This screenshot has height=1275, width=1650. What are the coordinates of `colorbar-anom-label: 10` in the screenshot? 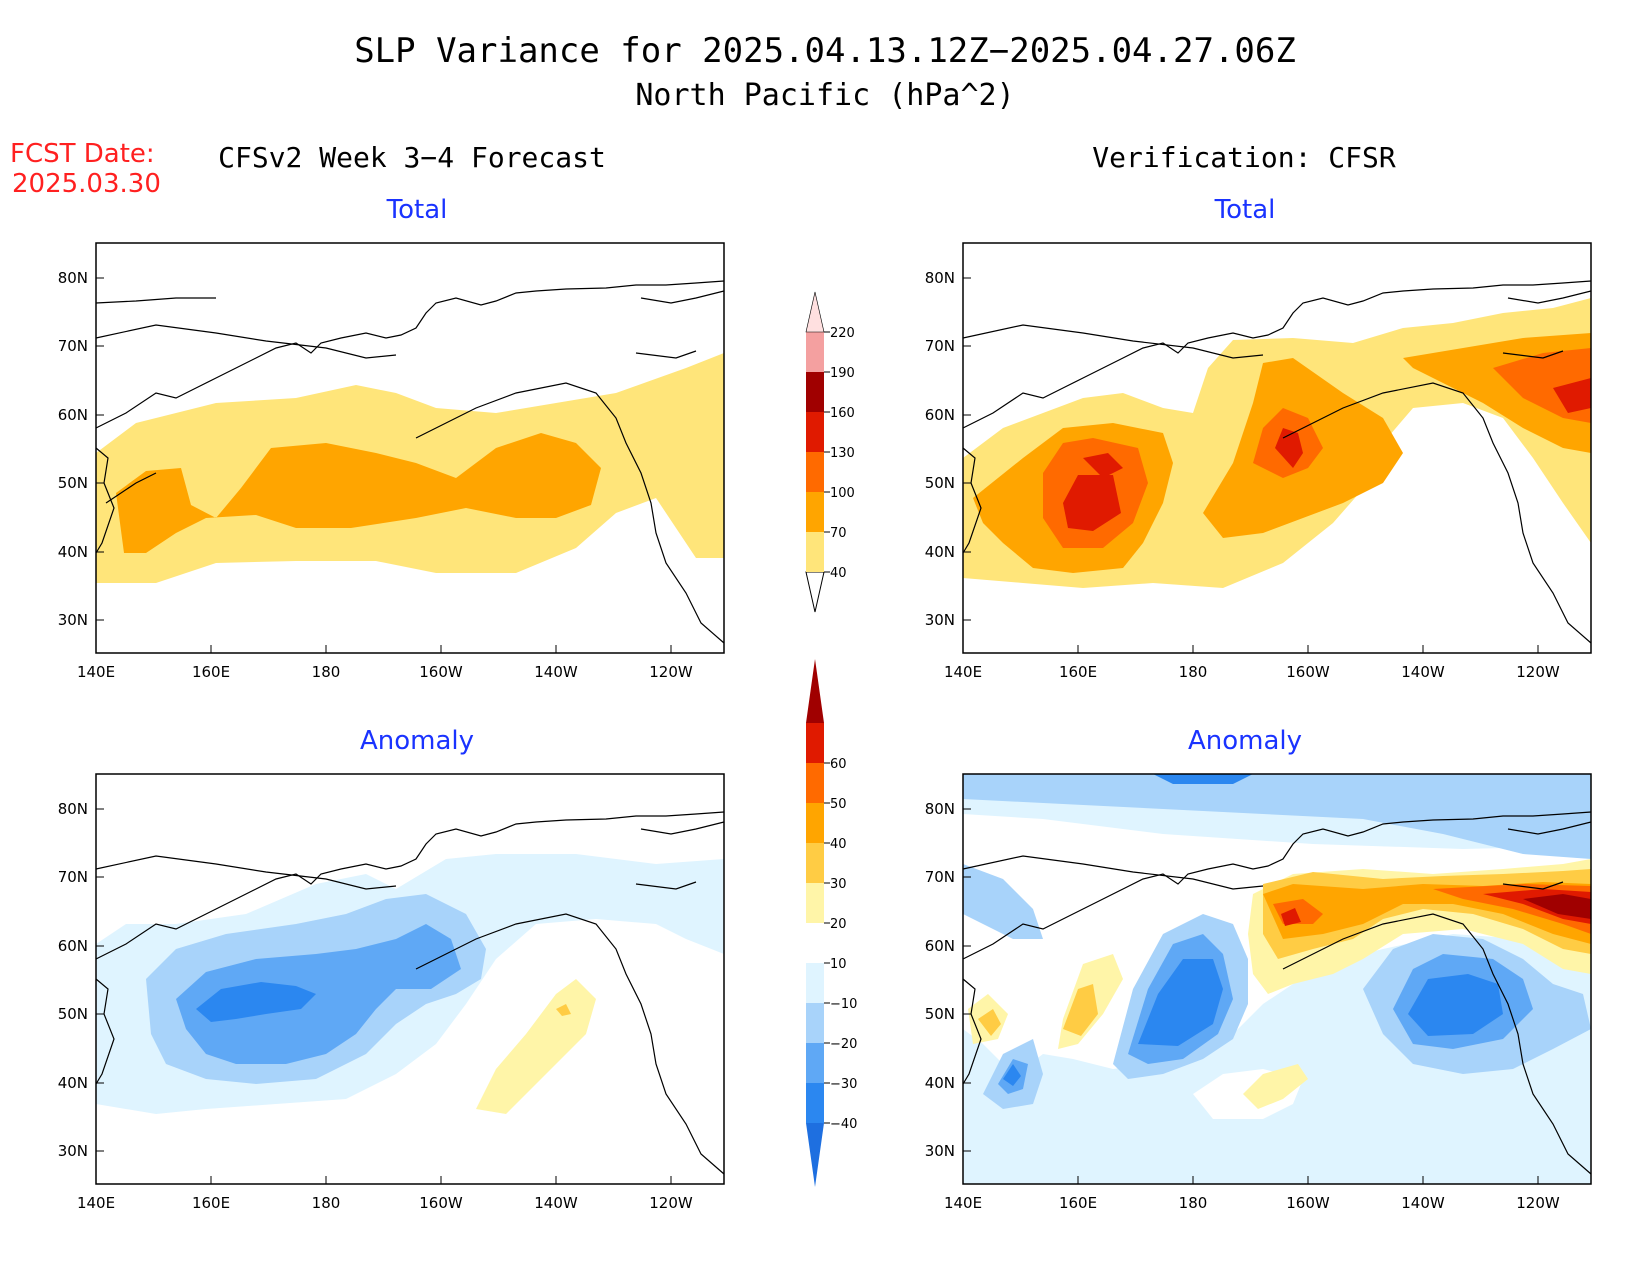 It's located at (838, 964).